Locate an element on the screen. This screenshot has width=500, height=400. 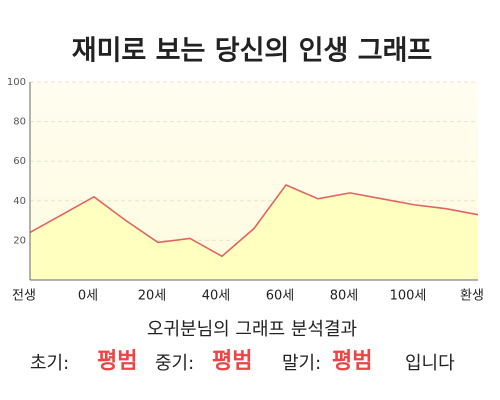
y-tick-label: 100 is located at coordinates (16, 82).